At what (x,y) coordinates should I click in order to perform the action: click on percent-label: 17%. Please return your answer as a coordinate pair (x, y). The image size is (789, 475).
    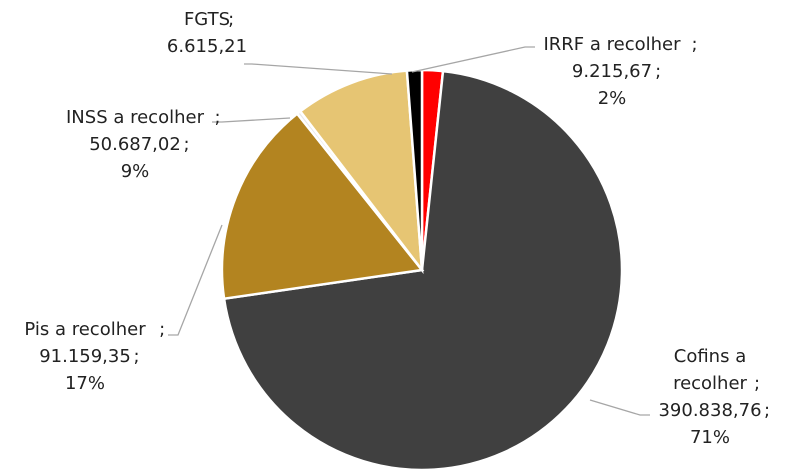
    Looking at the image, I should click on (85, 383).